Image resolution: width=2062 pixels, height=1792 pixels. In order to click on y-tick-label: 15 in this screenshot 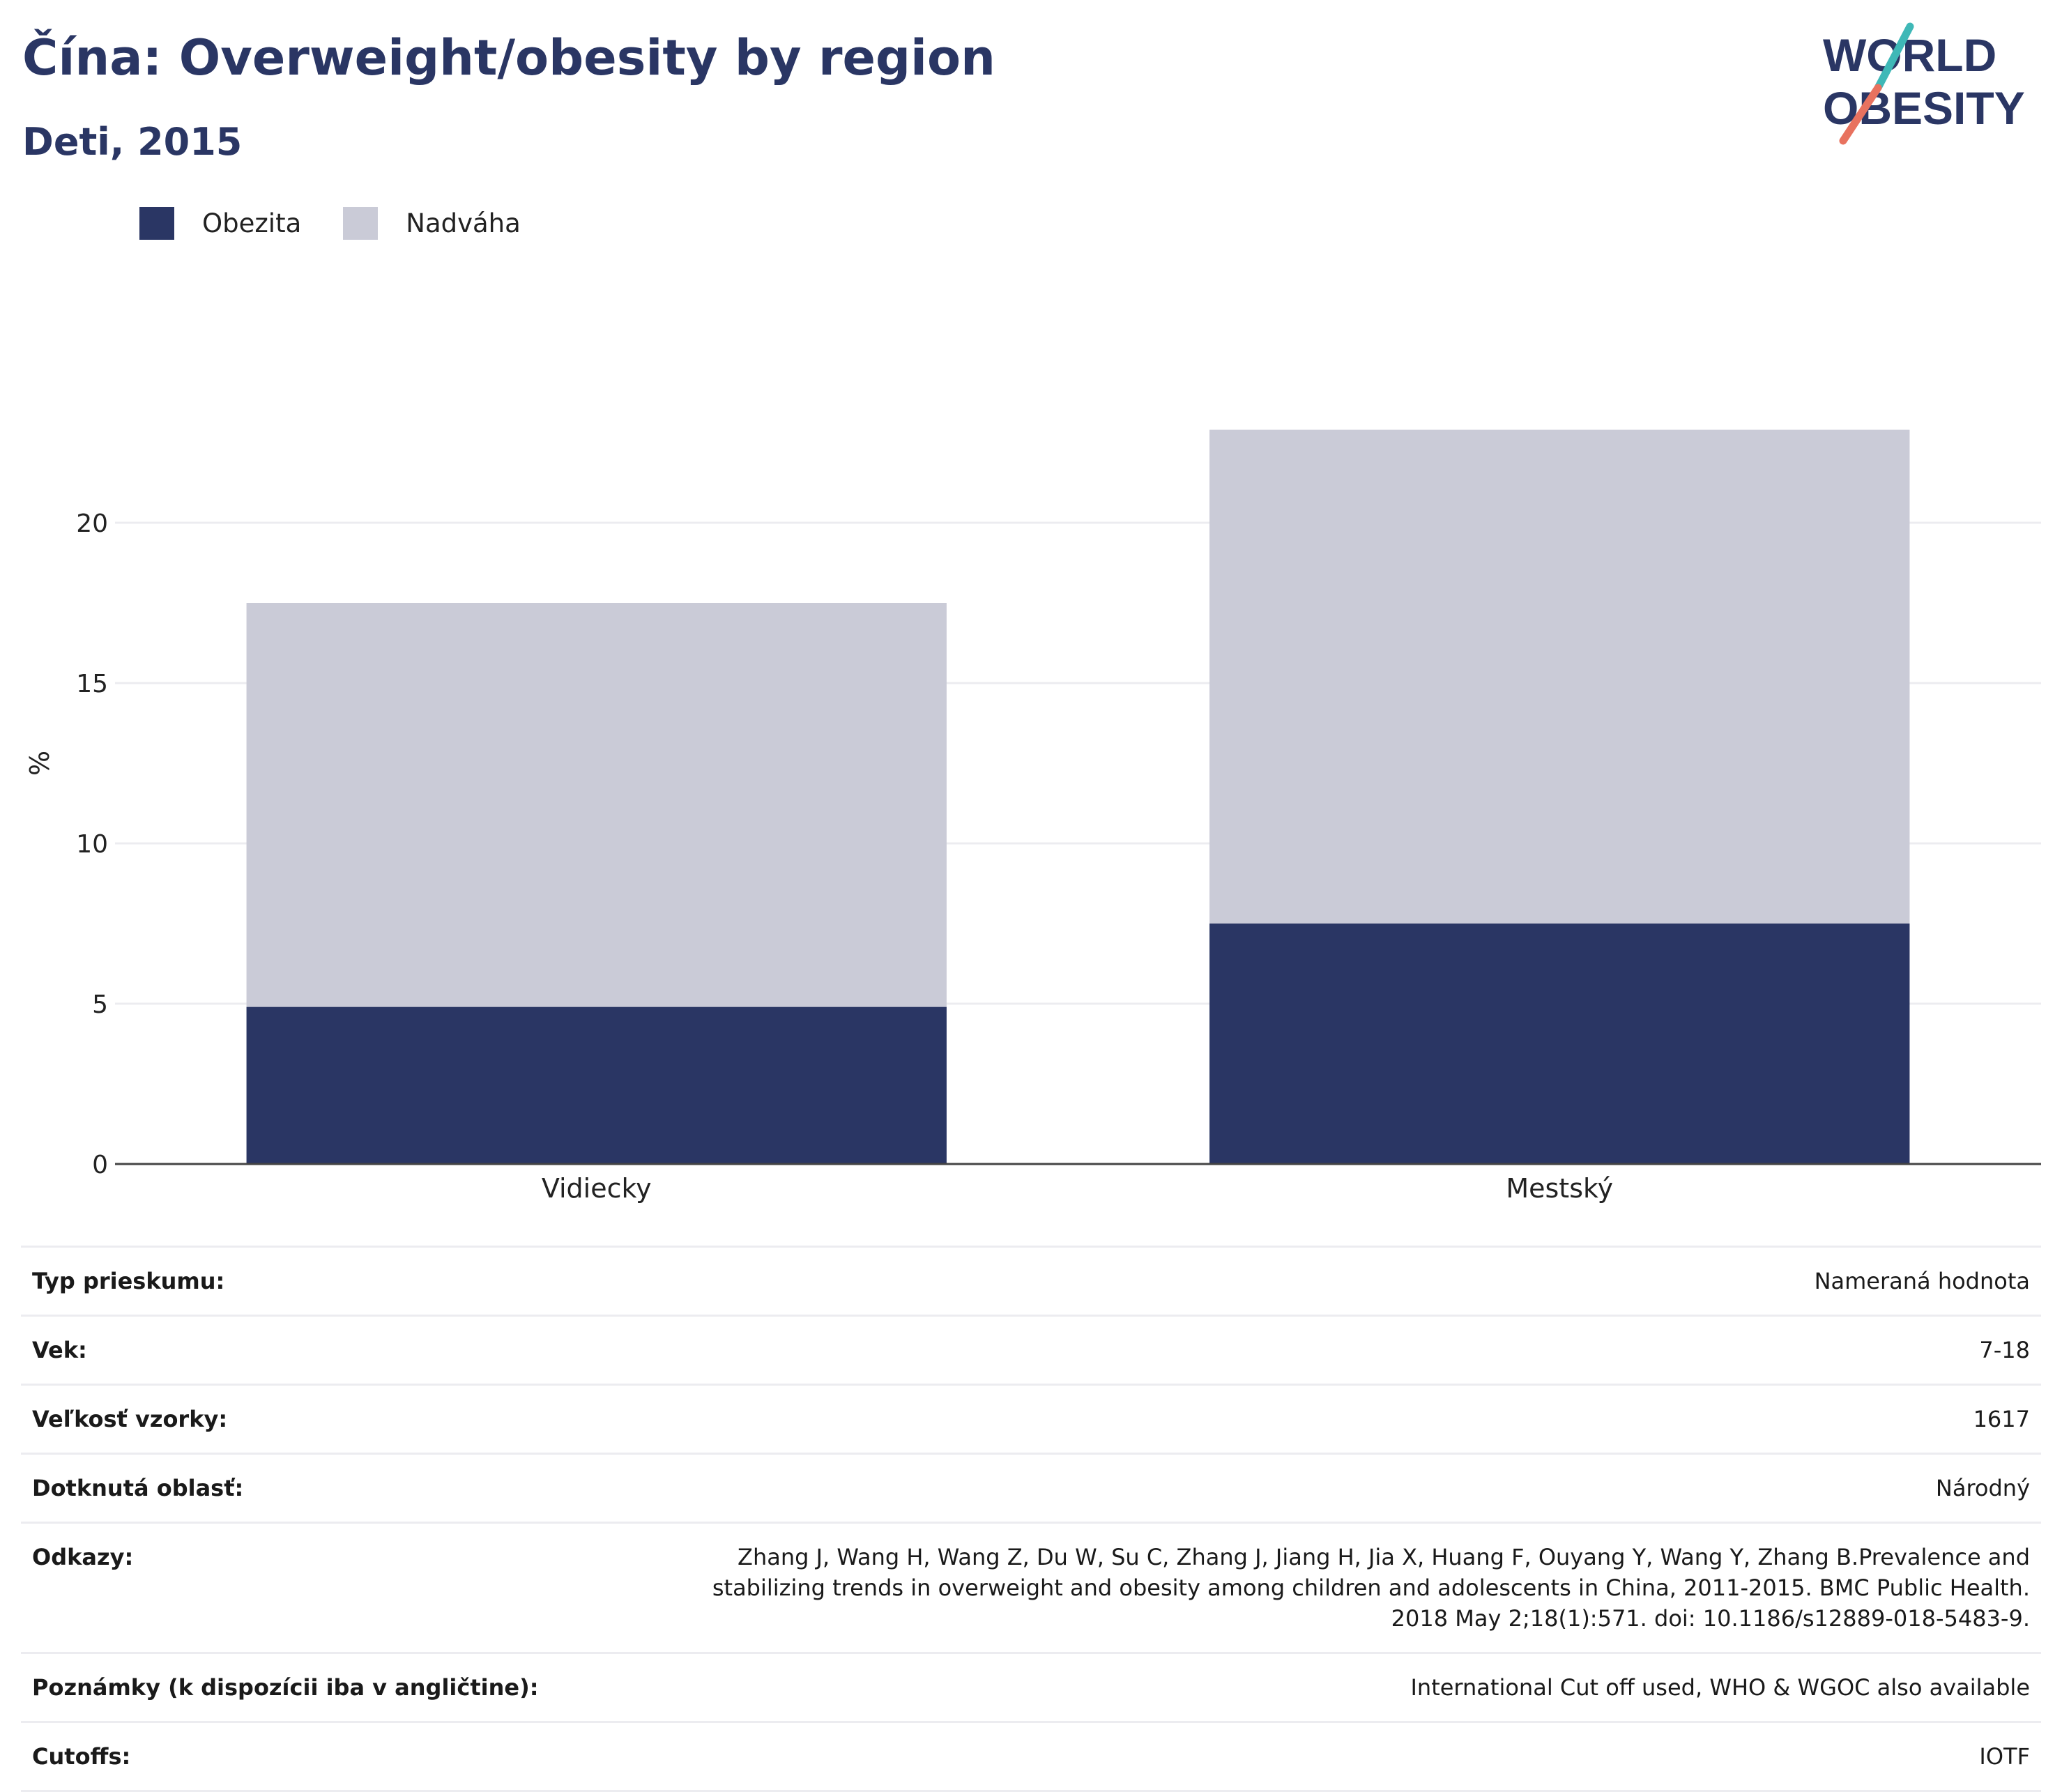, I will do `click(92, 684)`.